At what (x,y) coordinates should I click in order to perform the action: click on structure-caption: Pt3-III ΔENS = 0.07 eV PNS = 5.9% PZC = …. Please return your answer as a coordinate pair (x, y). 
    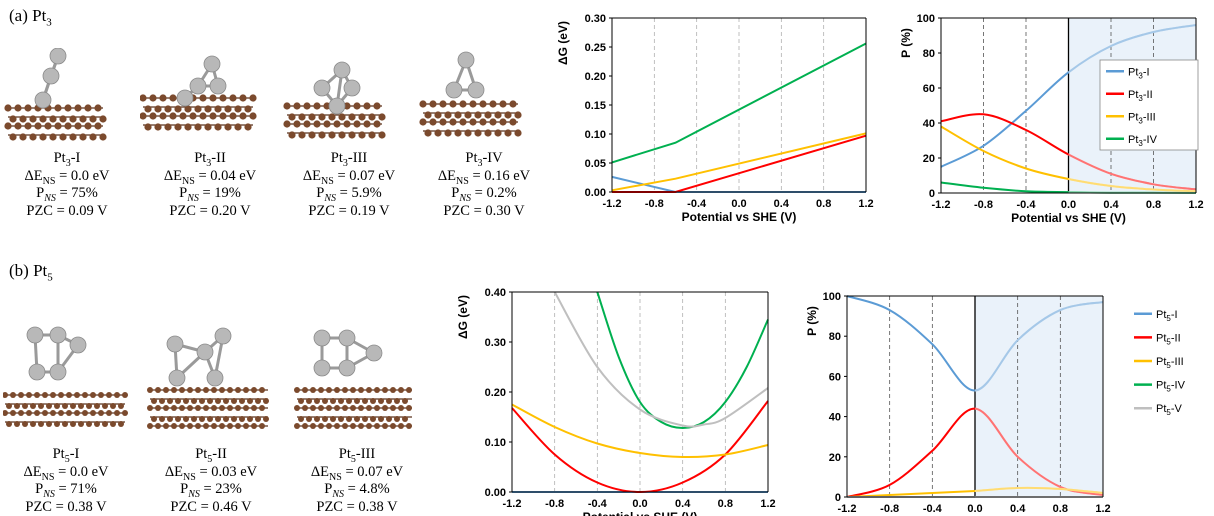
    Looking at the image, I should click on (349, 184).